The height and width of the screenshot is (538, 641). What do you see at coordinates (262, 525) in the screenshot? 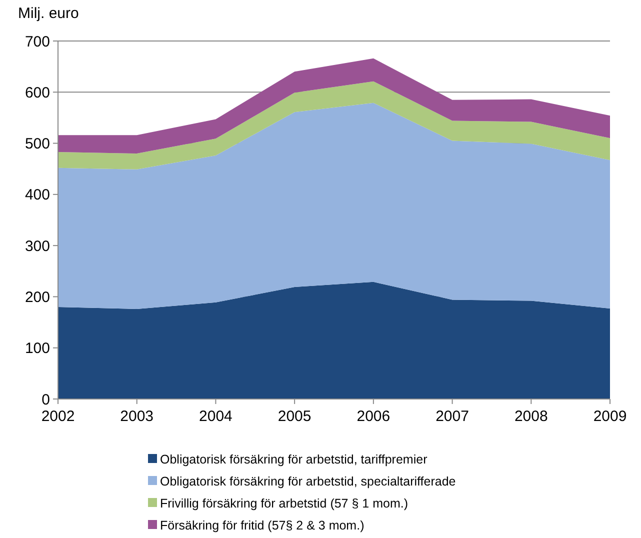
I see `legend-label: Försäkring för fritid (57§ 2 & 3 mom.)` at bounding box center [262, 525].